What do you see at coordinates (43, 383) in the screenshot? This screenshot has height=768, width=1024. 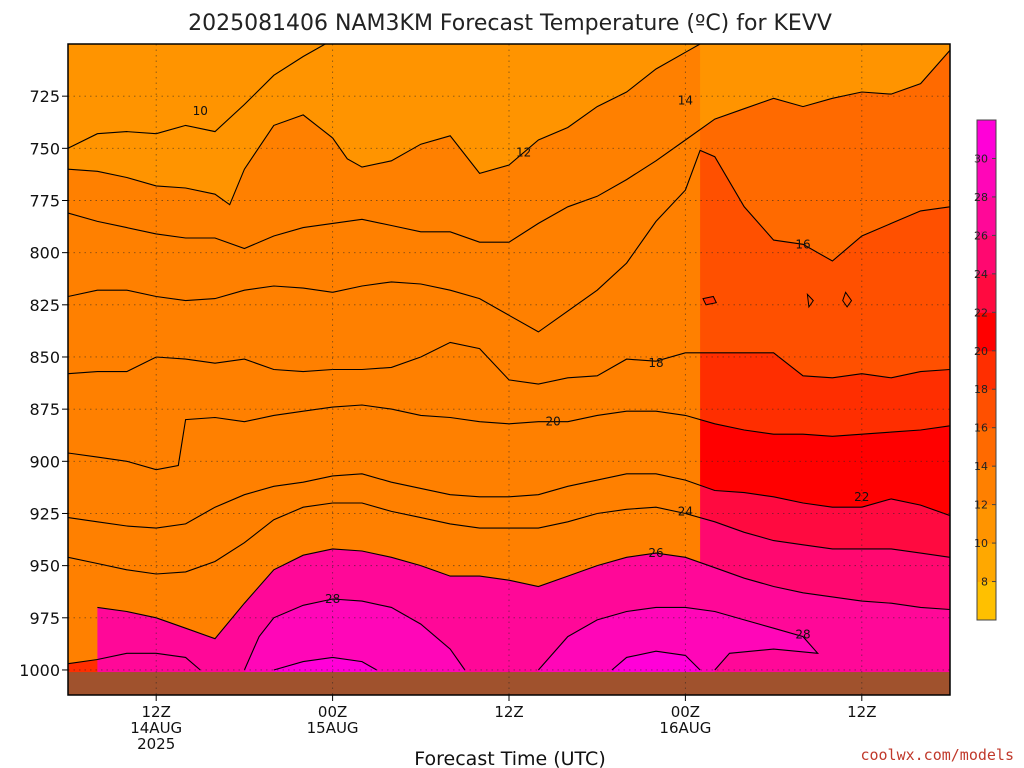 I see `y-axis: 725 750 775 800 825 850 875 900 925 950 975 1000` at bounding box center [43, 383].